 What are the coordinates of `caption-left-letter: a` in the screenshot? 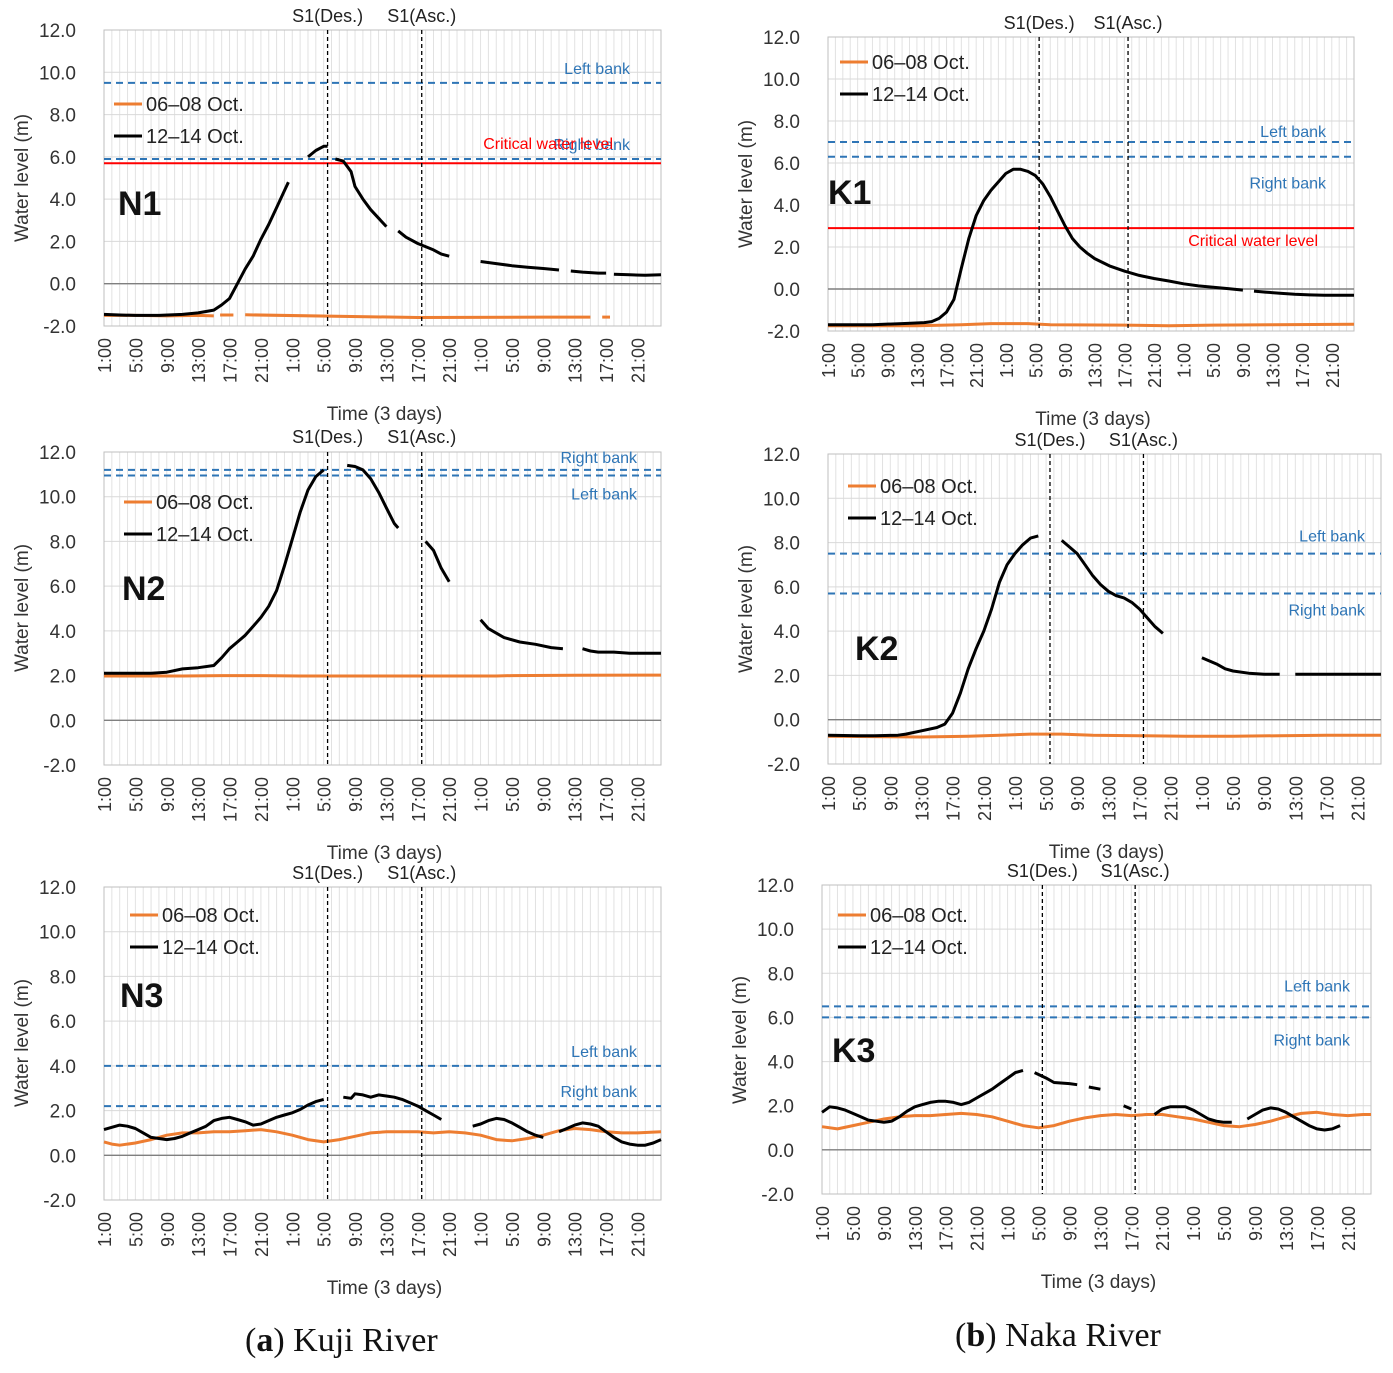 It's located at (265, 1340).